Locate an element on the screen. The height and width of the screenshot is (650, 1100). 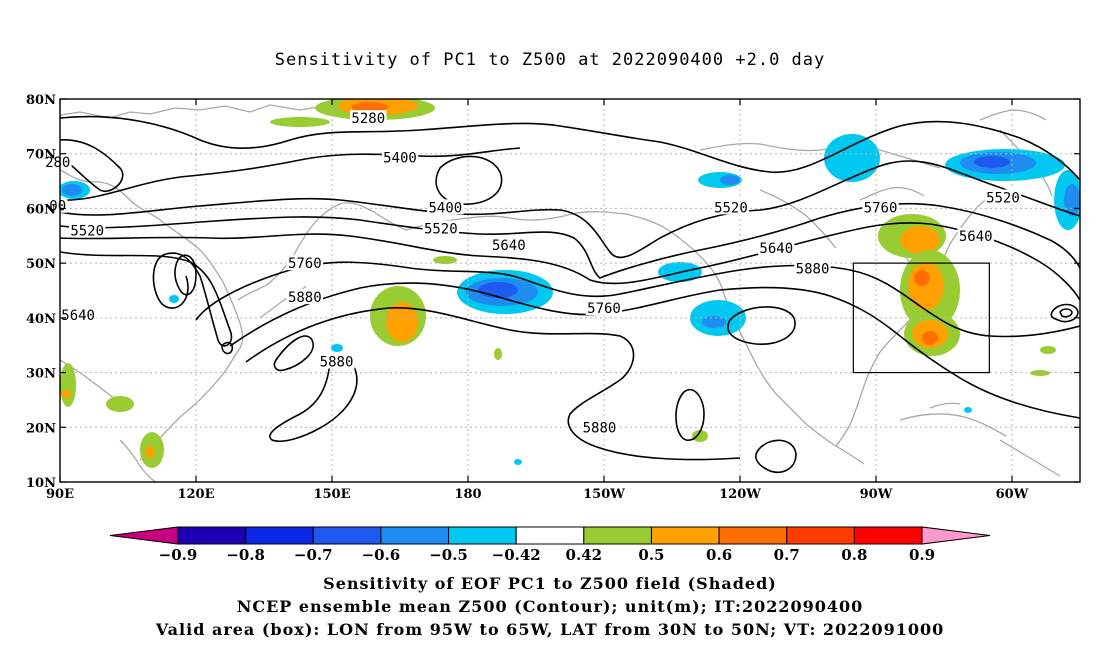
lat-tick-label: 70N is located at coordinates (41, 155).